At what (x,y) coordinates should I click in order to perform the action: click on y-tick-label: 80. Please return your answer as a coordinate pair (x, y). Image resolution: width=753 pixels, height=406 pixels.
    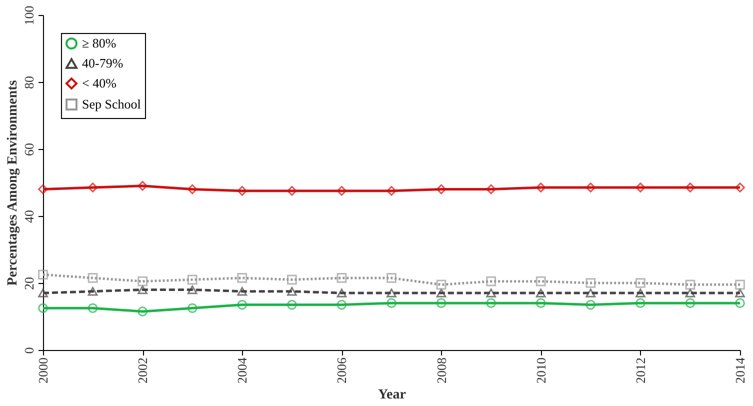
    Looking at the image, I should click on (29, 82).